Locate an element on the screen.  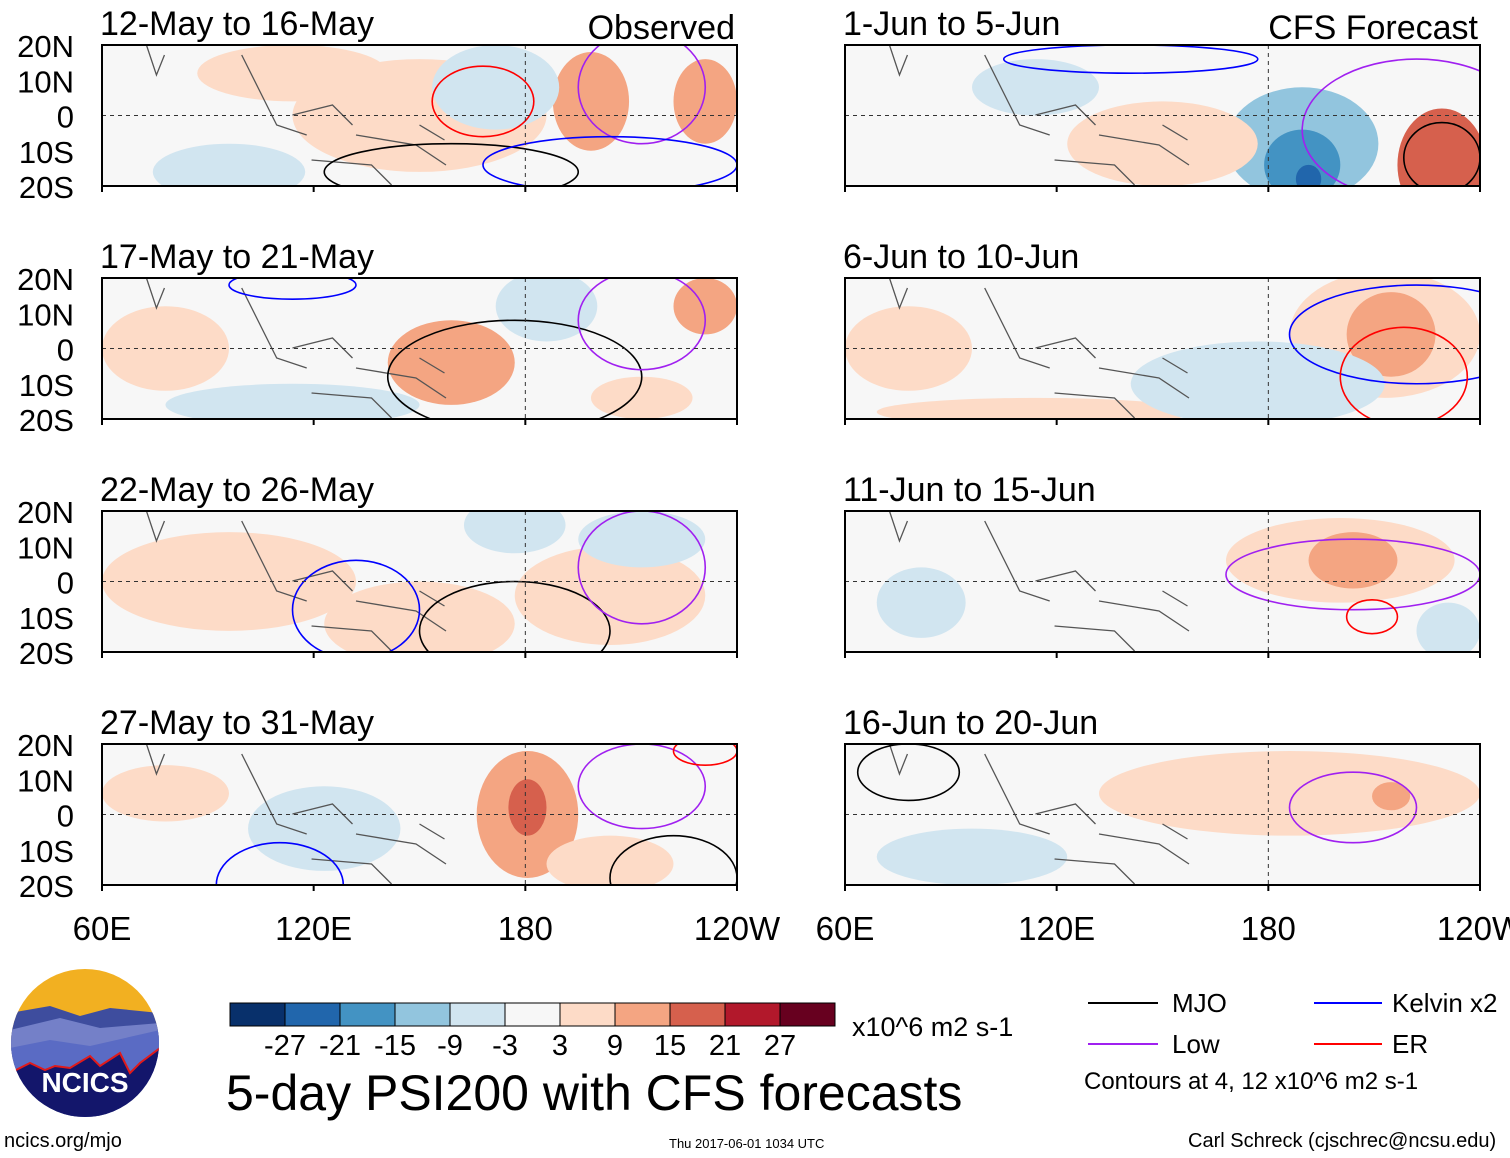
forecast-label: CFS Forecast is located at coordinates (1373, 28).